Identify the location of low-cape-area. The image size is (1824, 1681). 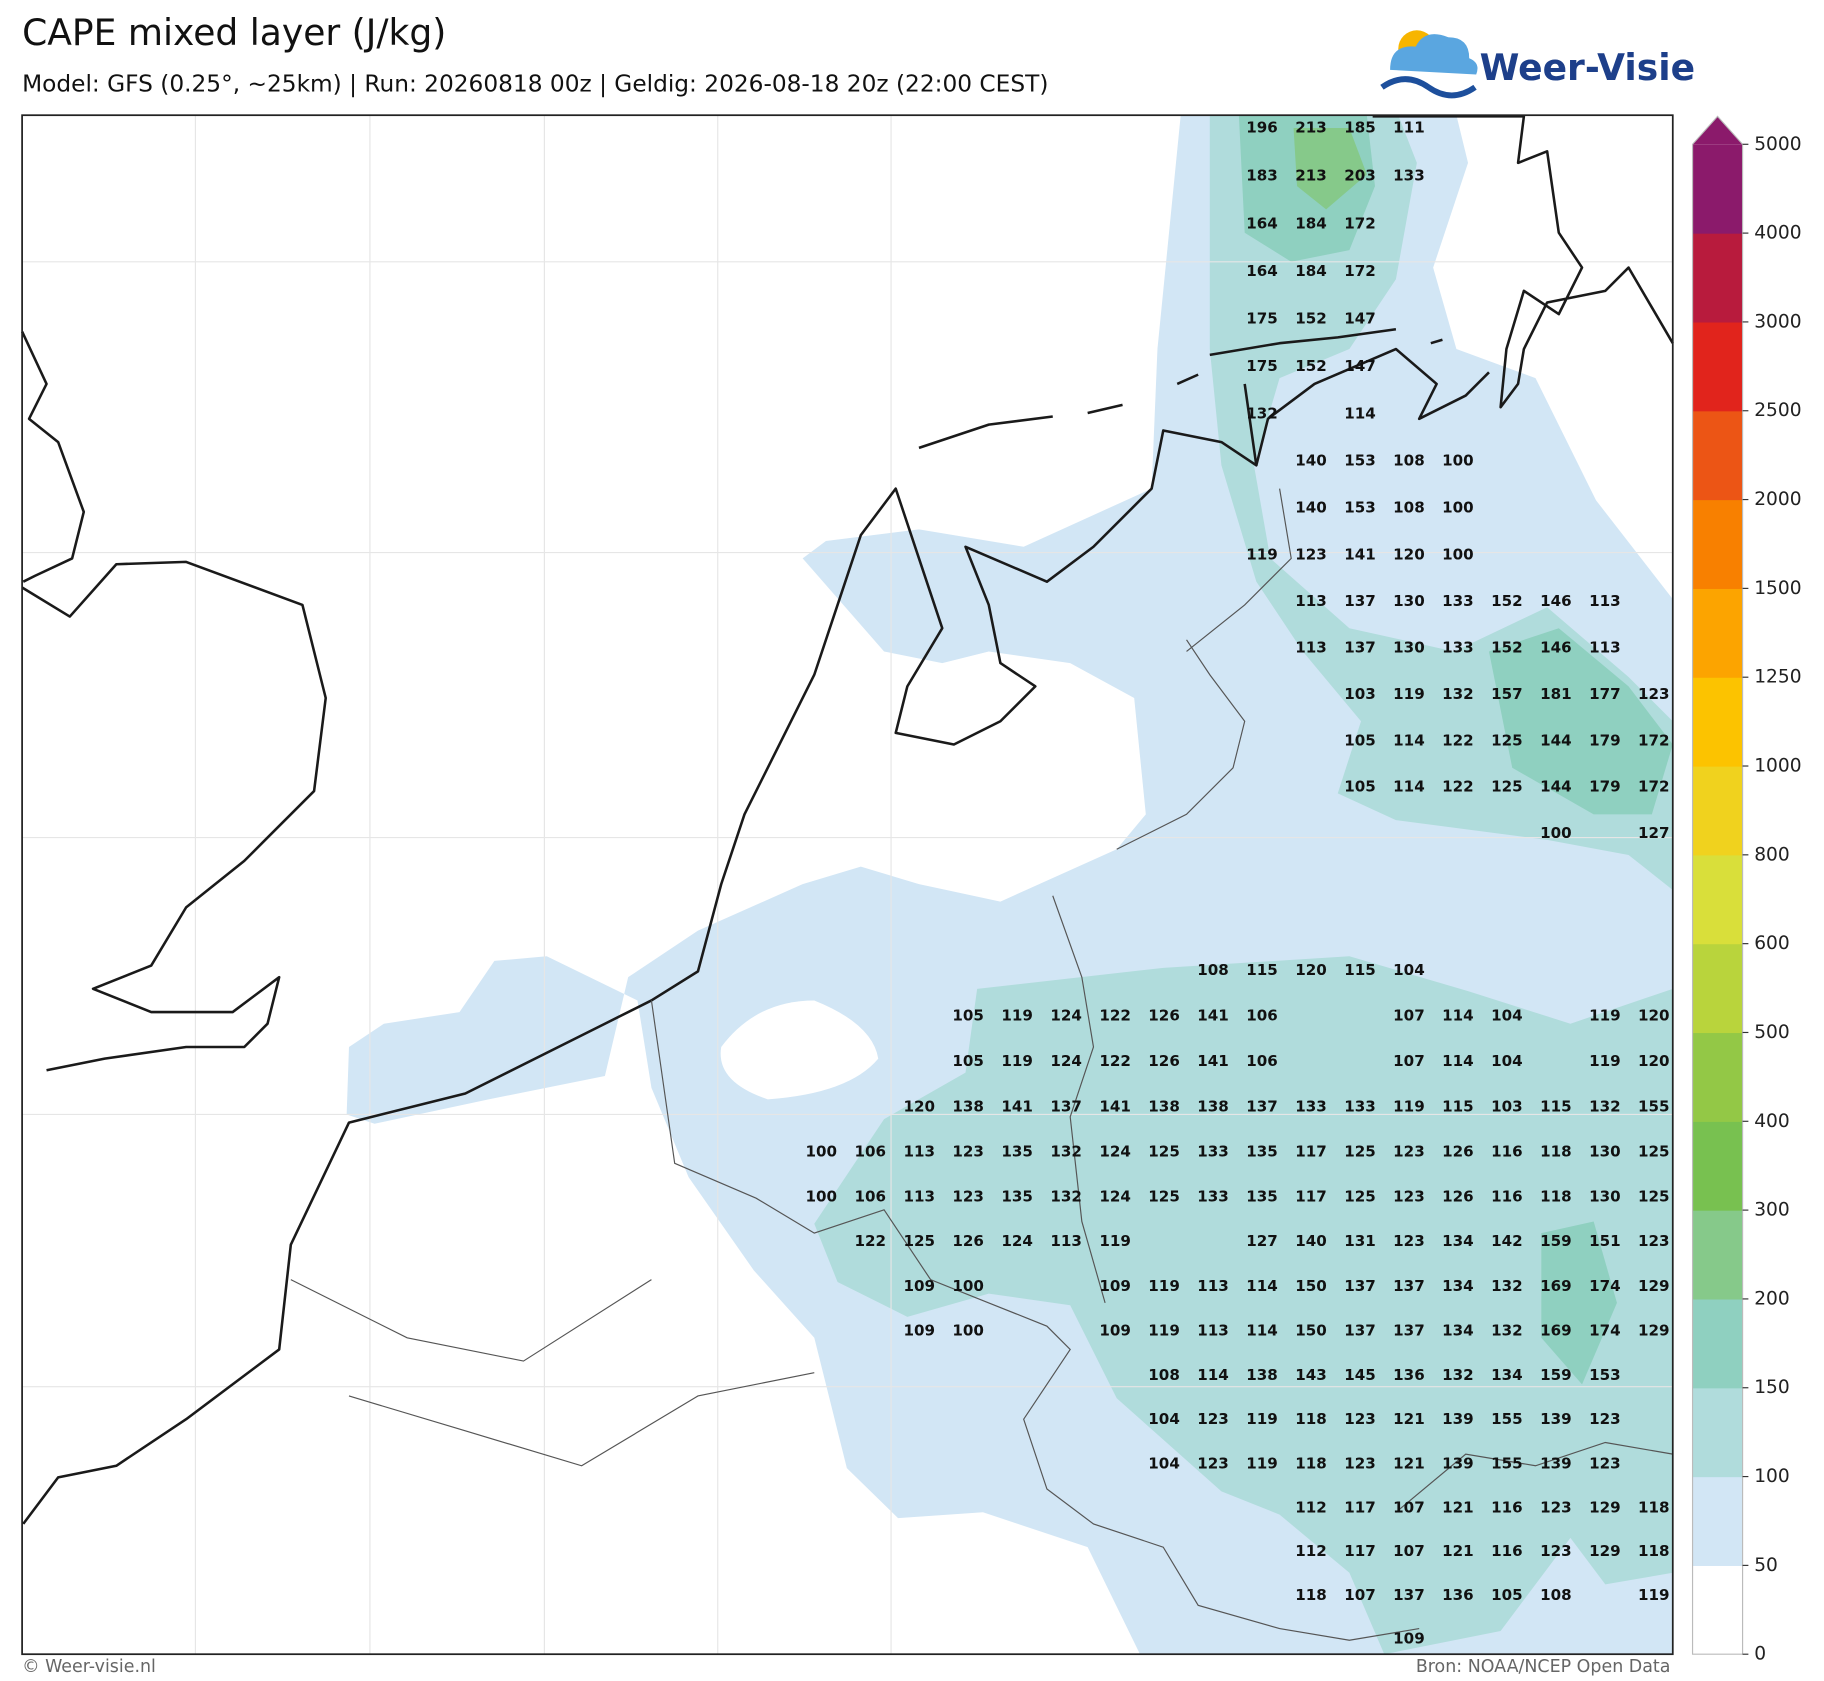
(799, 1050).